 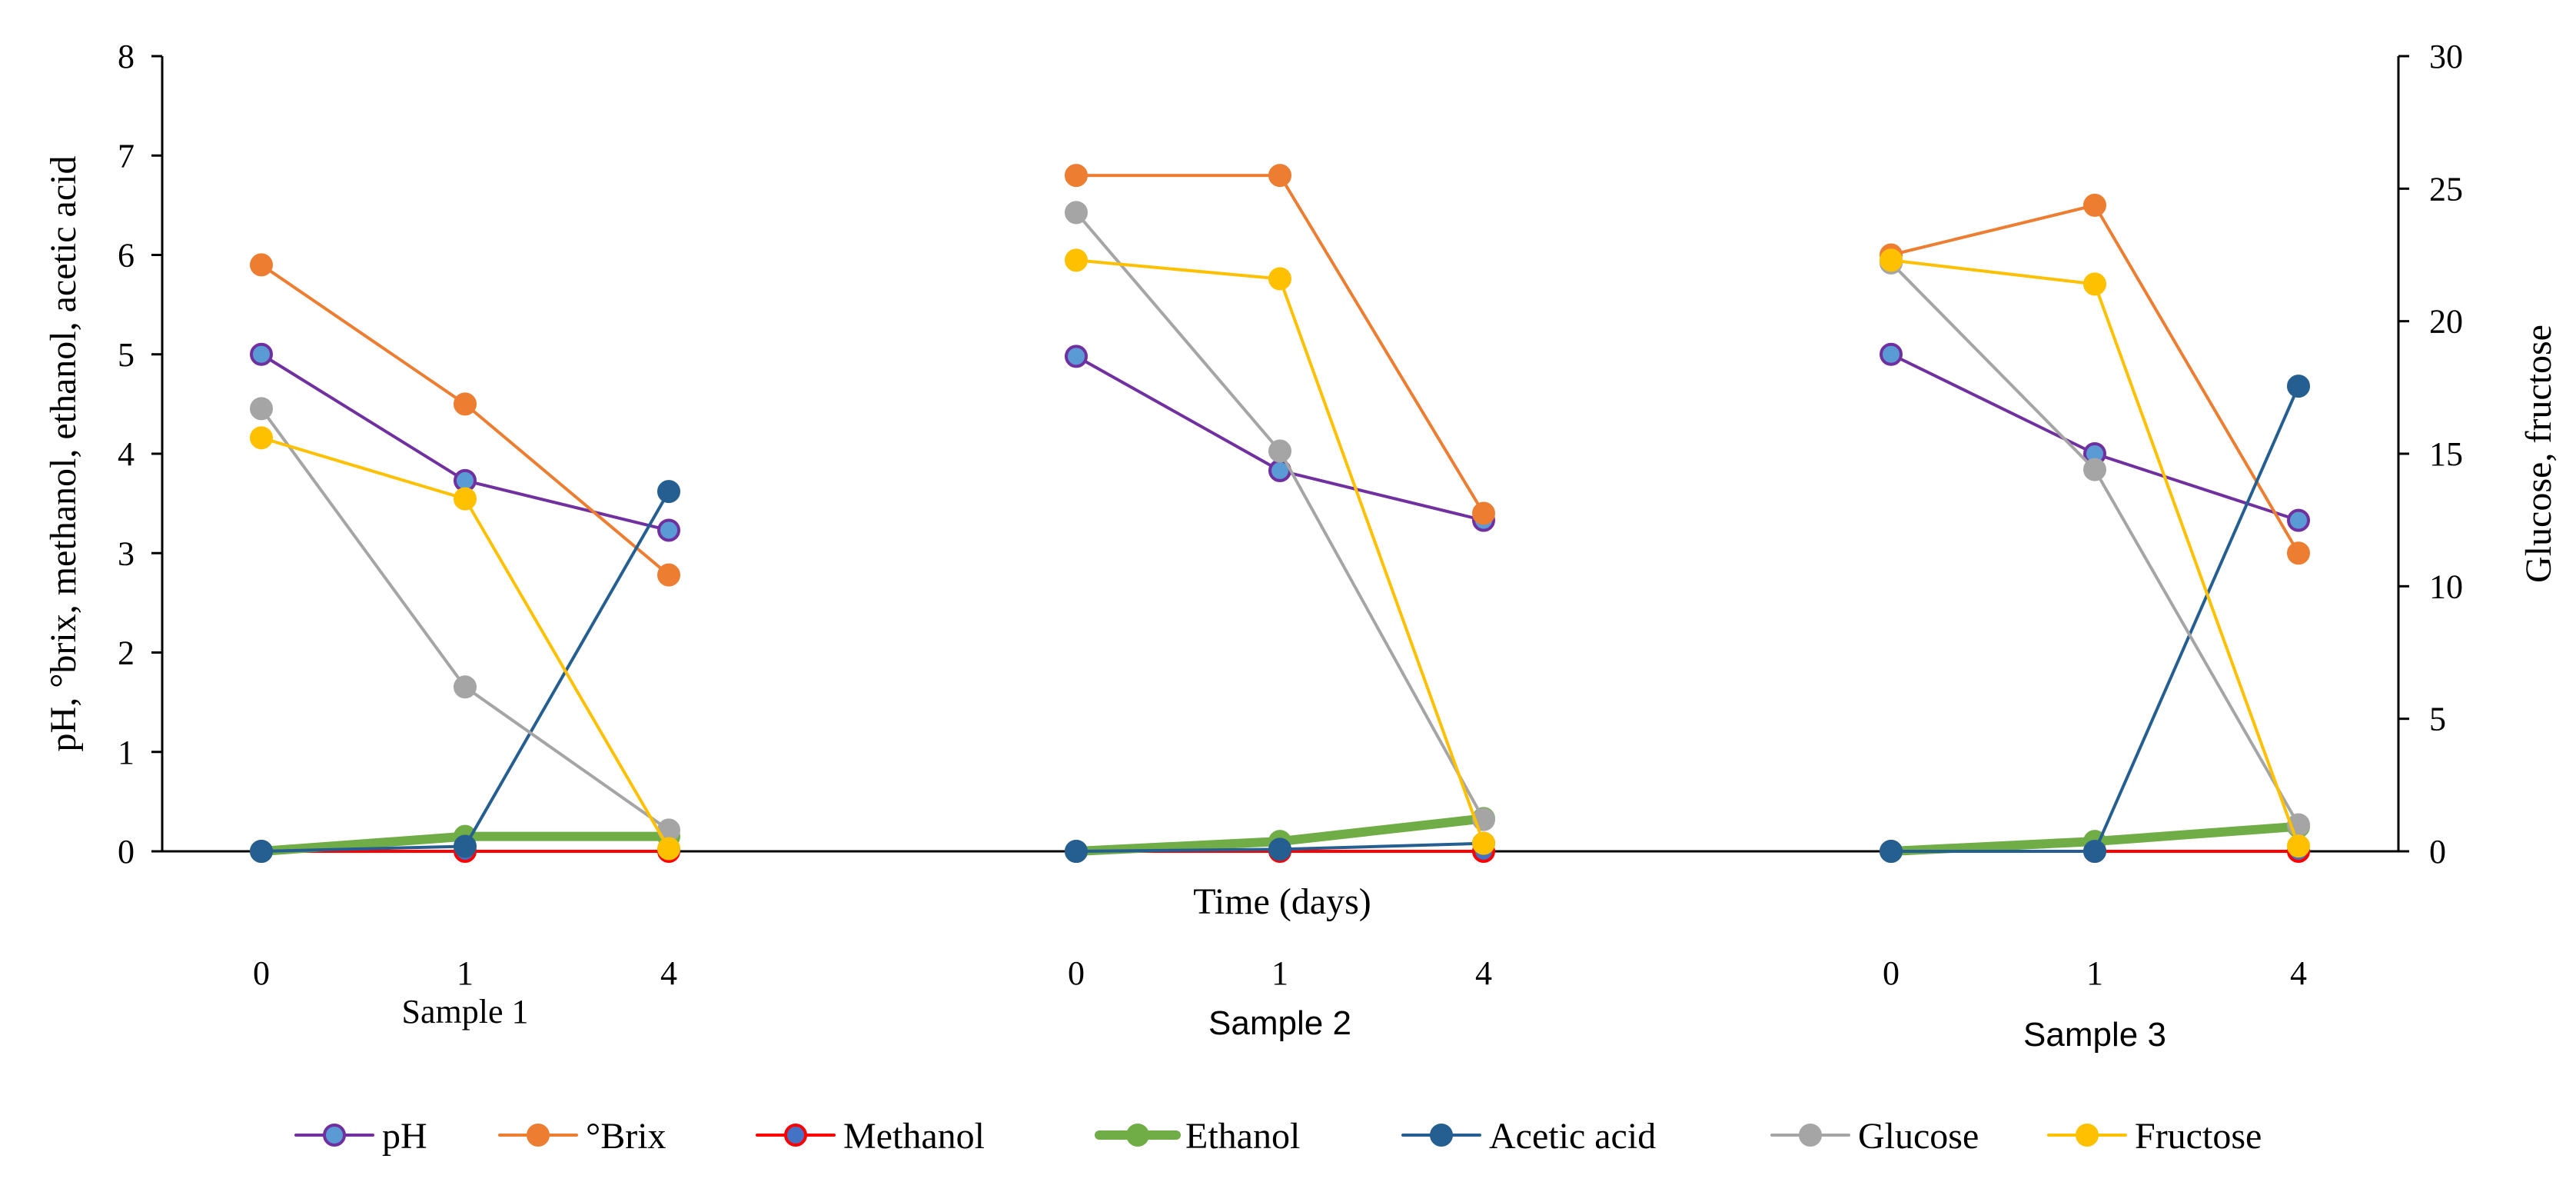 What do you see at coordinates (914, 1137) in the screenshot?
I see `legend-label: Methanol` at bounding box center [914, 1137].